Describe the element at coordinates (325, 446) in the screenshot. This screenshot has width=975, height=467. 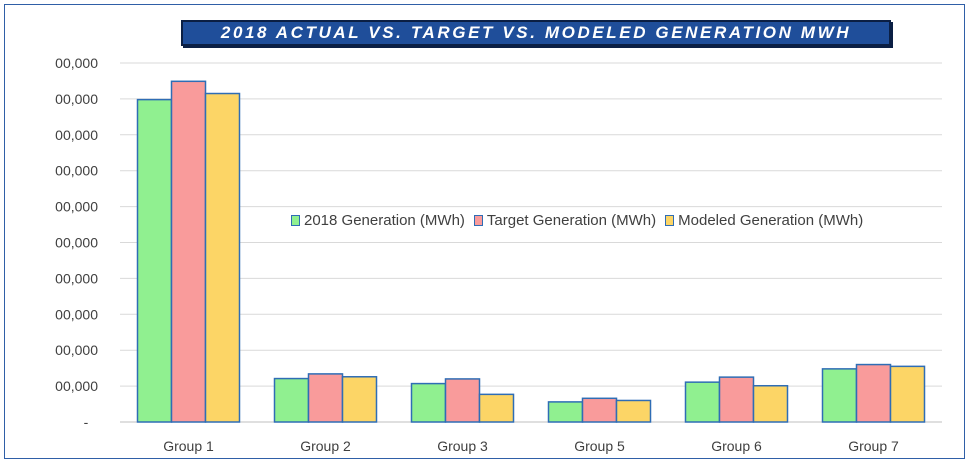
I see `x-category-label: Group 2` at that location.